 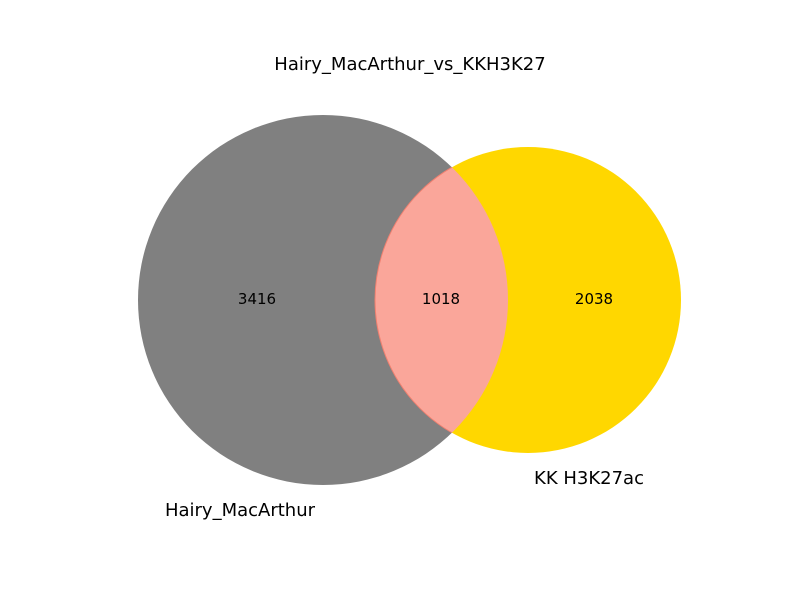 I want to click on diagram-title: Hairy_MacArthur_vs_KKH3K27, so click(x=409, y=64).